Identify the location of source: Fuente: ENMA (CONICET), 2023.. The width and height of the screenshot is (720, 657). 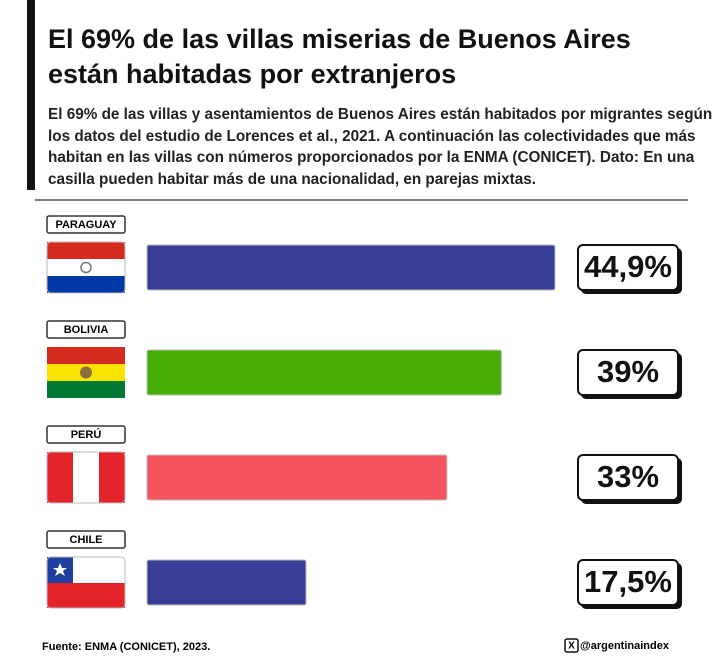
(126, 647).